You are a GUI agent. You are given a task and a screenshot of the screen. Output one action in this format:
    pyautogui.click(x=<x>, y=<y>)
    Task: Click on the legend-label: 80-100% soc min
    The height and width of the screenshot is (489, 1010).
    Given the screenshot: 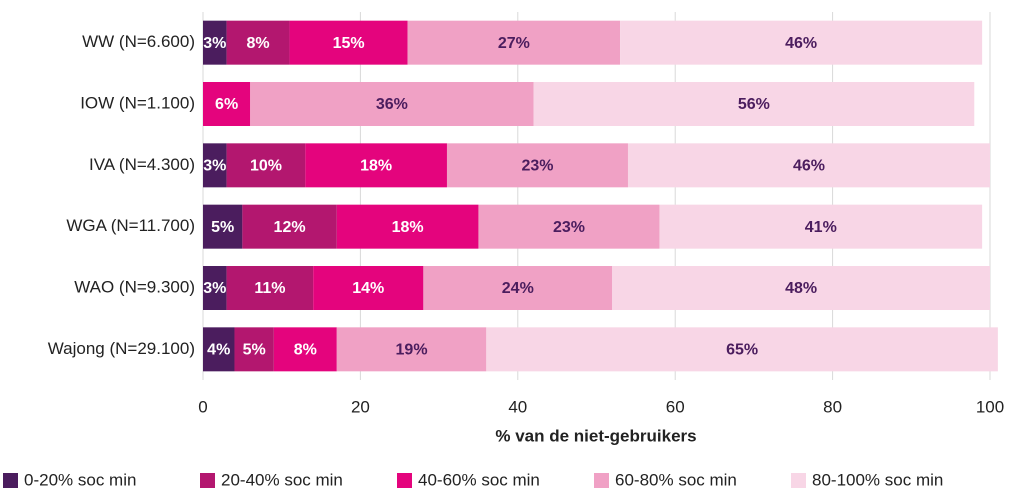 What is the action you would take?
    pyautogui.click(x=877, y=479)
    